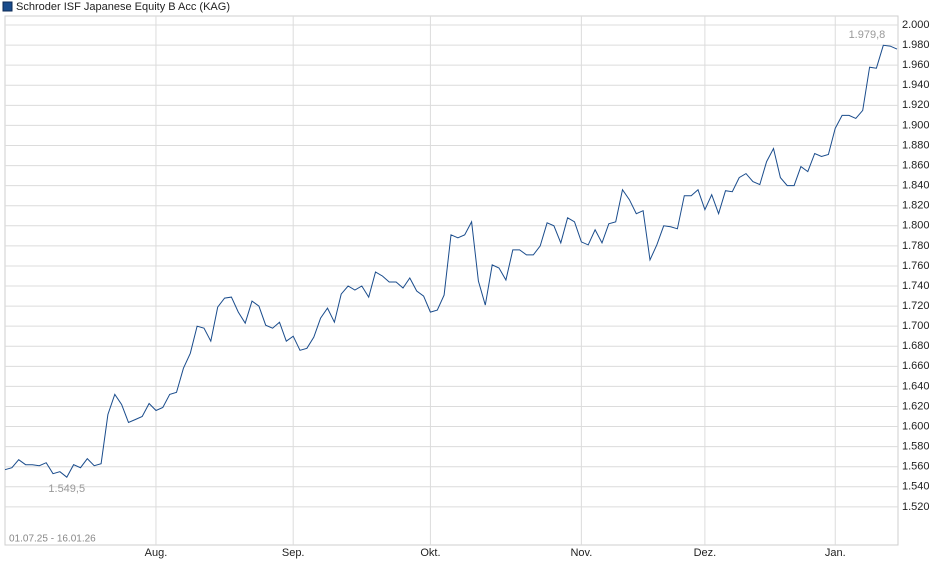 This screenshot has height=579, width=940. What do you see at coordinates (581, 553) in the screenshot?
I see `x-tick-label: Nov.` at bounding box center [581, 553].